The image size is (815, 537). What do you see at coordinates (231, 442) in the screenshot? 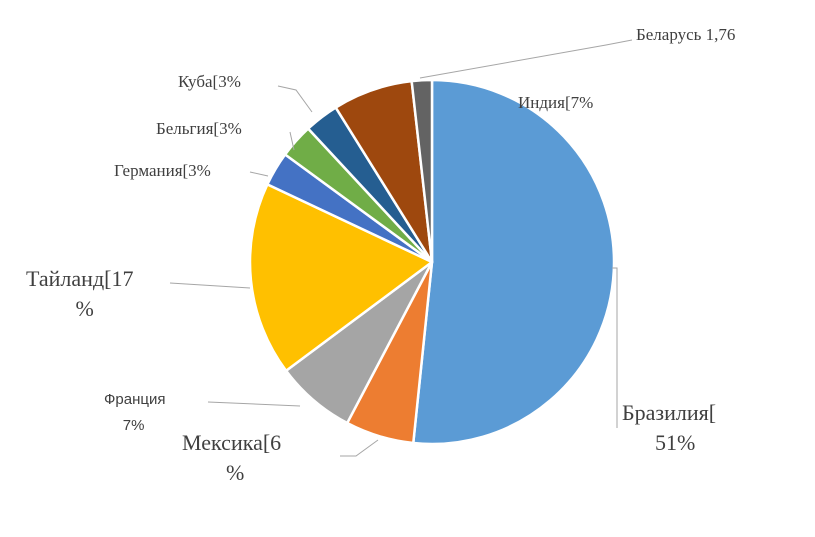
I see `data-label-line: Мексика[6` at bounding box center [231, 442].